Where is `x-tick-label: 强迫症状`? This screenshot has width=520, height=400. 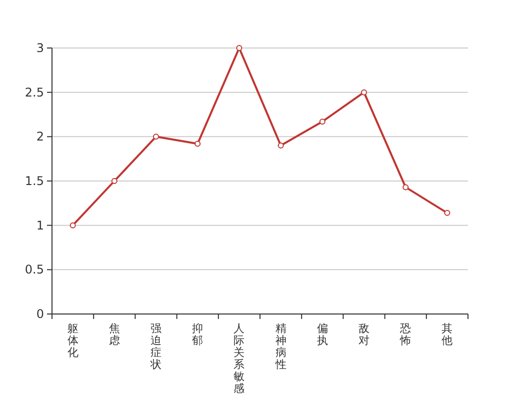
x-tick-label: 强迫症状 is located at coordinates (156, 346).